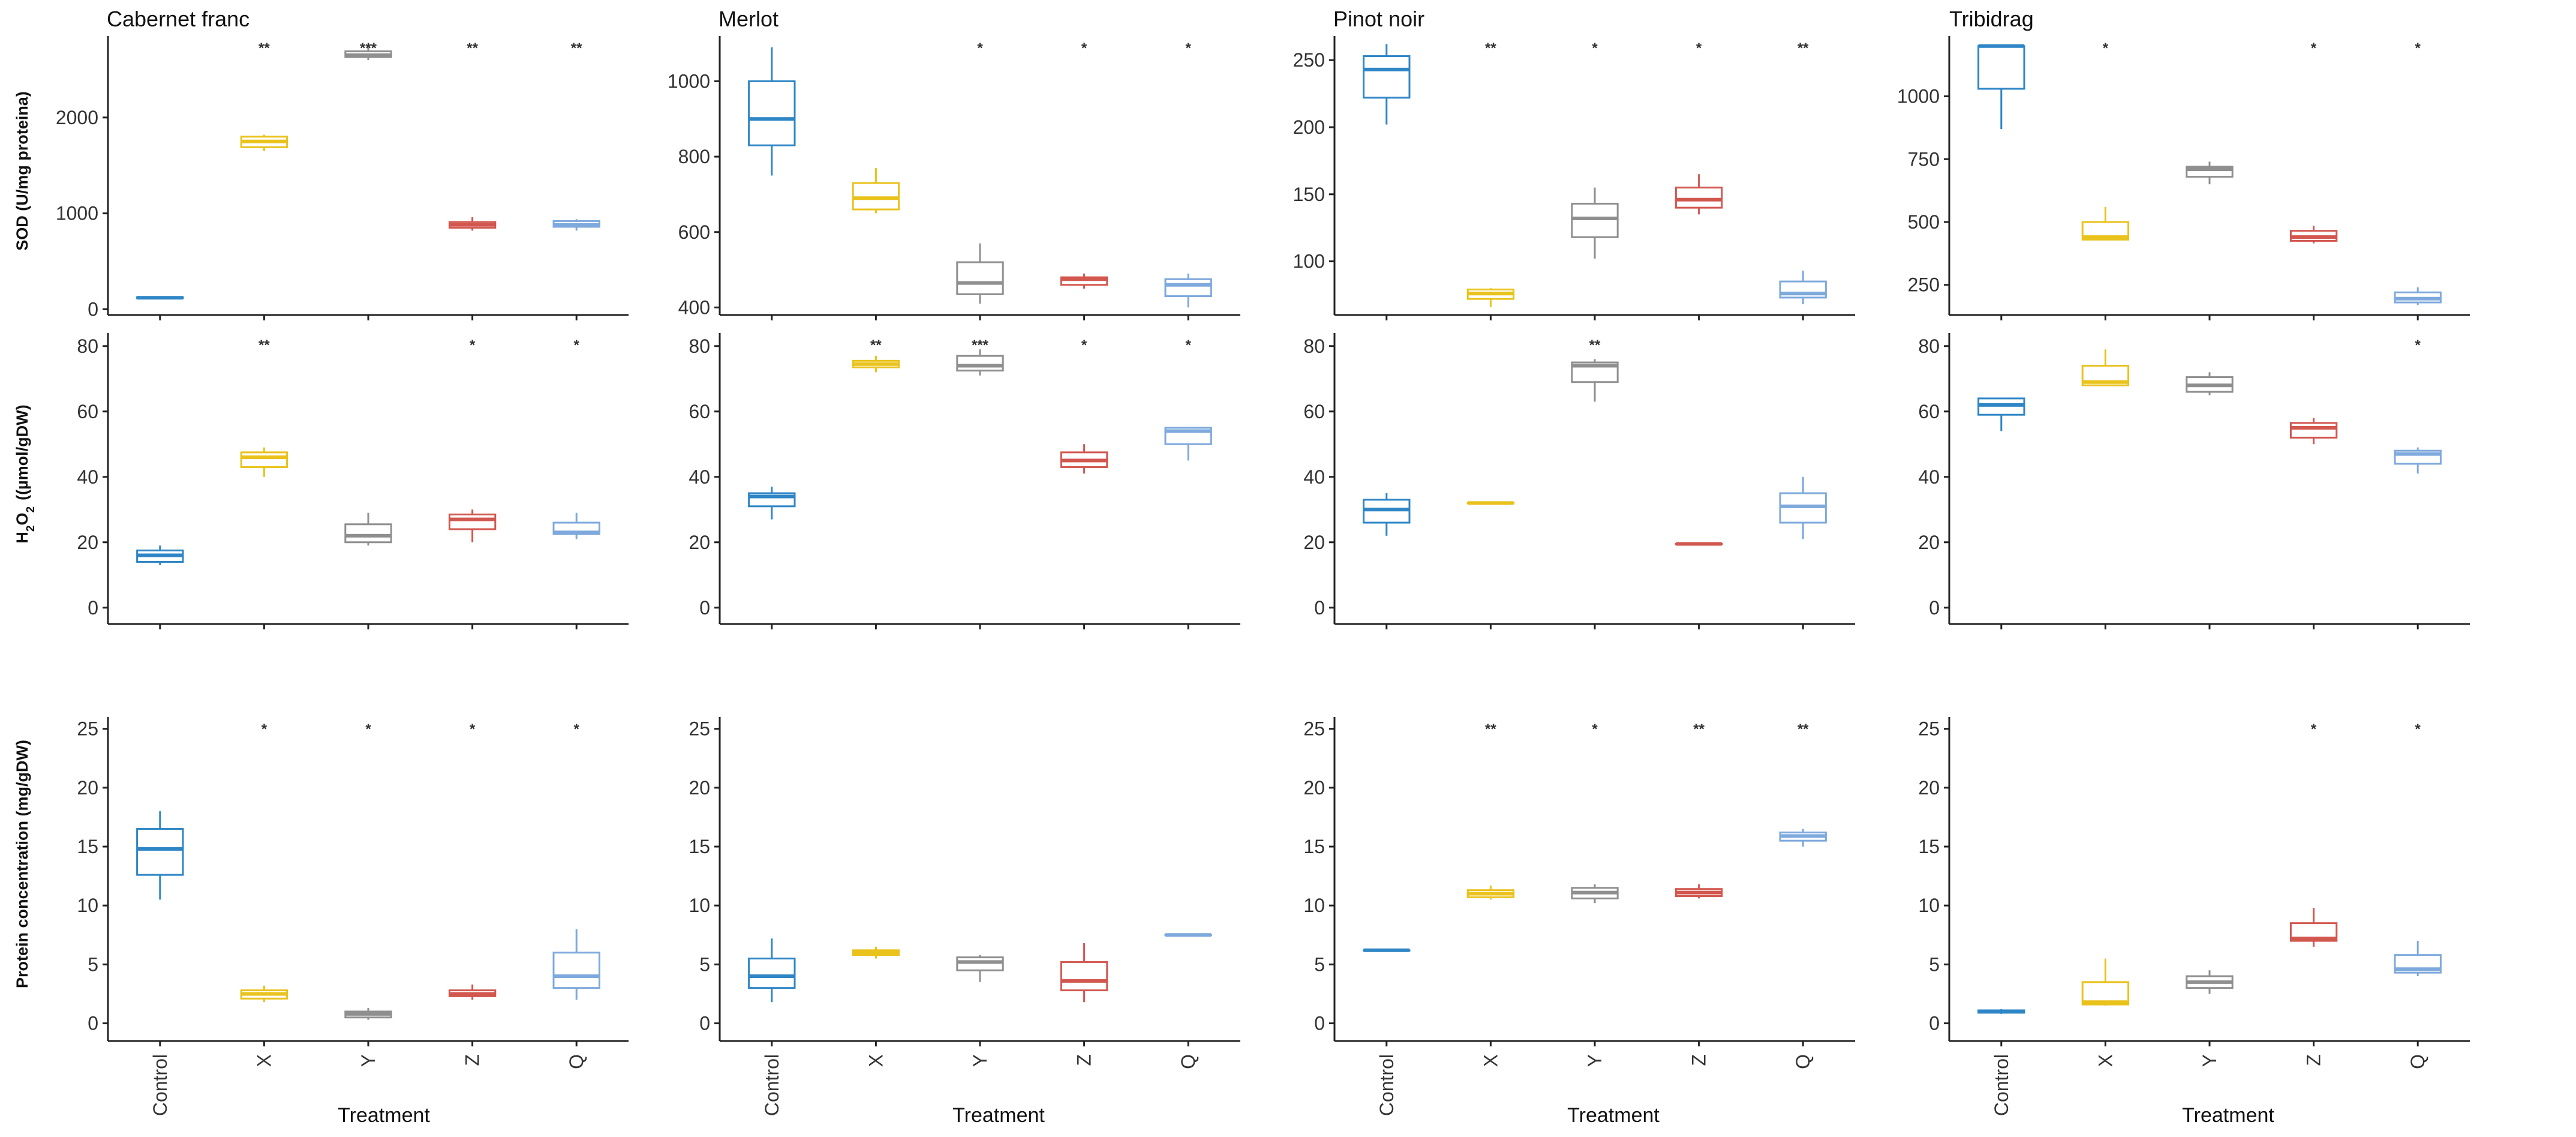 Image resolution: width=2576 pixels, height=1137 pixels. Describe the element at coordinates (22, 171) in the screenshot. I see `y-axis-title-sod: SOD (U/mg proteina)` at that location.